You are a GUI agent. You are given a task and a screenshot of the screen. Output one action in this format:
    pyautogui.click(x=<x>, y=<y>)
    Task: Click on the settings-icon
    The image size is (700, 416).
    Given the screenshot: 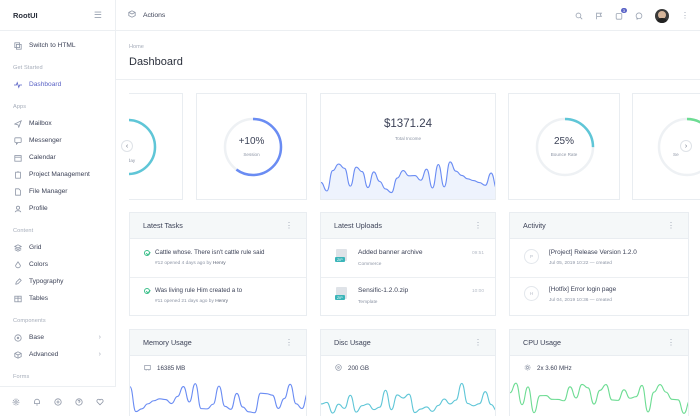 What is the action you would take?
    pyautogui.click(x=16, y=402)
    